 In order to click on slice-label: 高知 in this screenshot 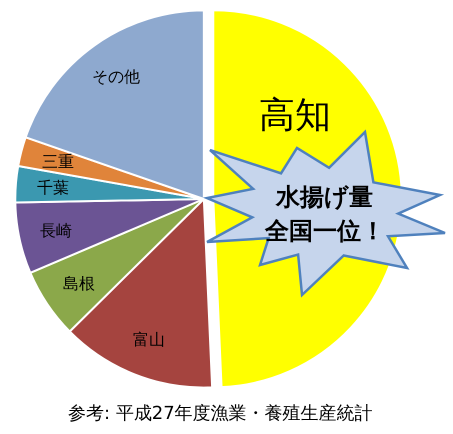, I will do `click(295, 115)`.